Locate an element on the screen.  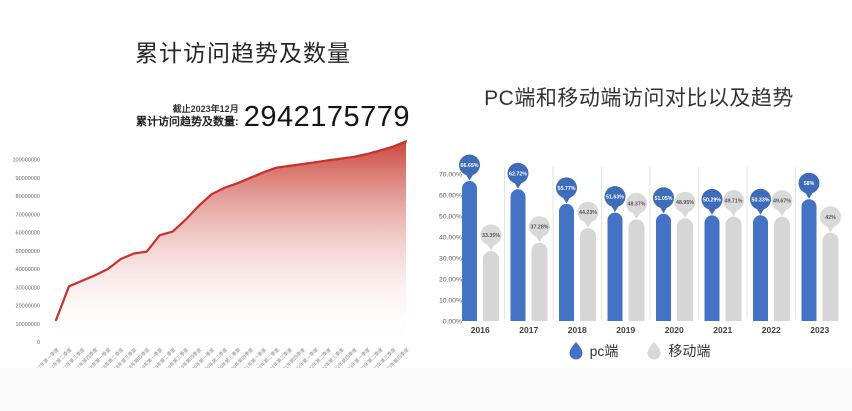
legend: pc端 移动端 is located at coordinates (639, 351).